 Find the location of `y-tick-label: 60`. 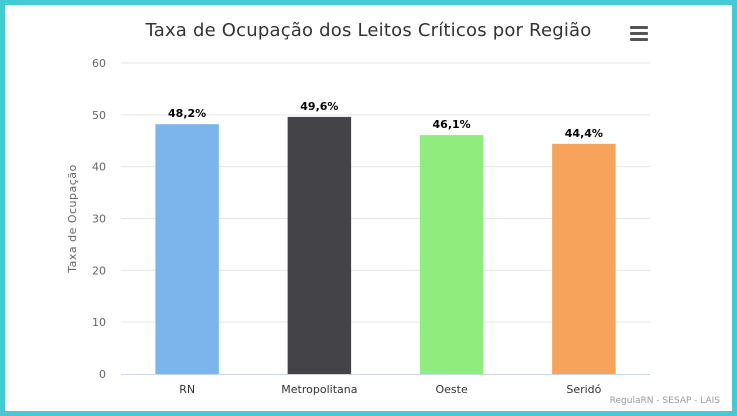

y-tick-label: 60 is located at coordinates (99, 63).